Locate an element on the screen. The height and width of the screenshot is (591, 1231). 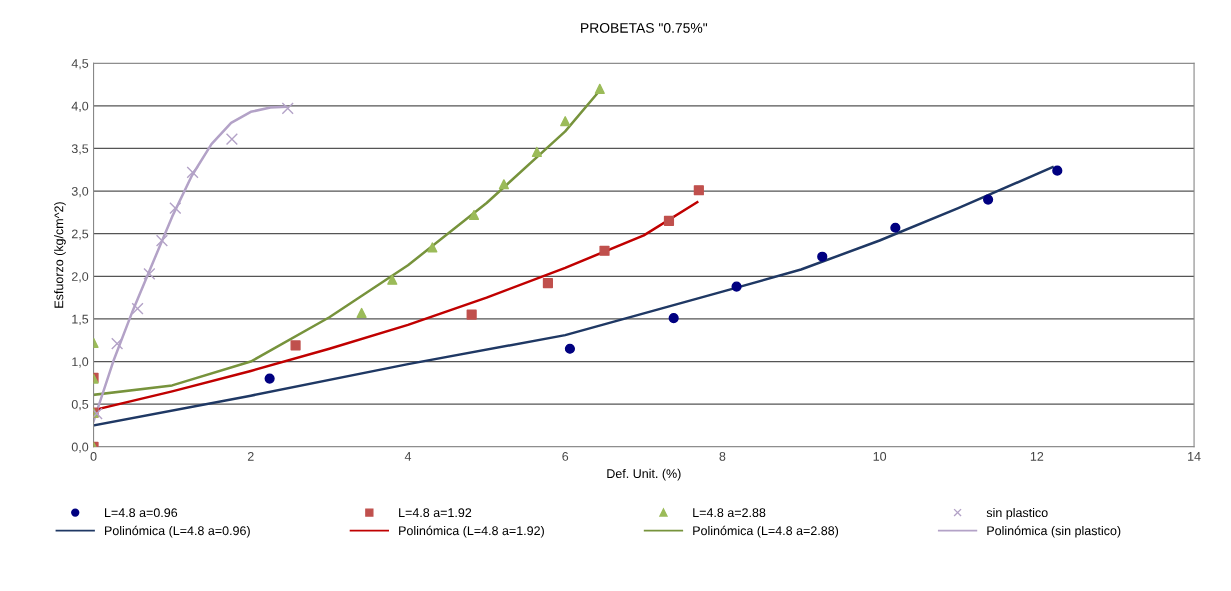
x-tick-label: 6 is located at coordinates (565, 456).